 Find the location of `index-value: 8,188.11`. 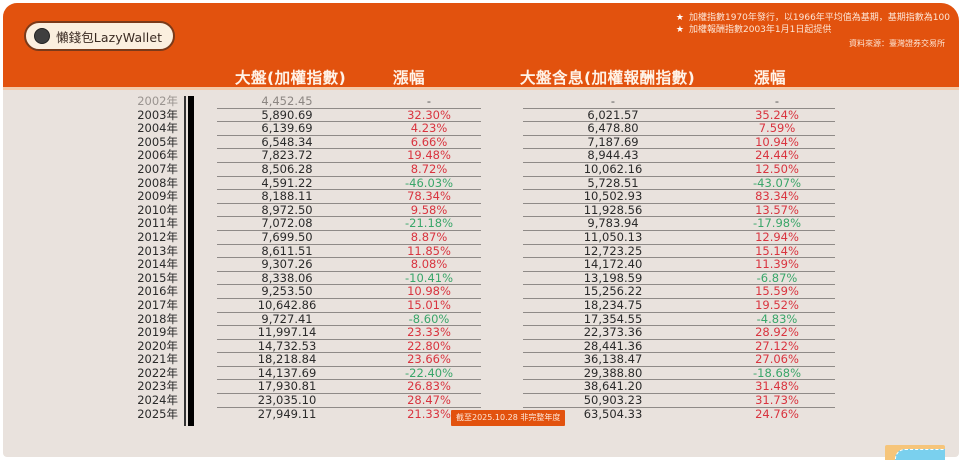

index-value: 8,188.11 is located at coordinates (287, 196).